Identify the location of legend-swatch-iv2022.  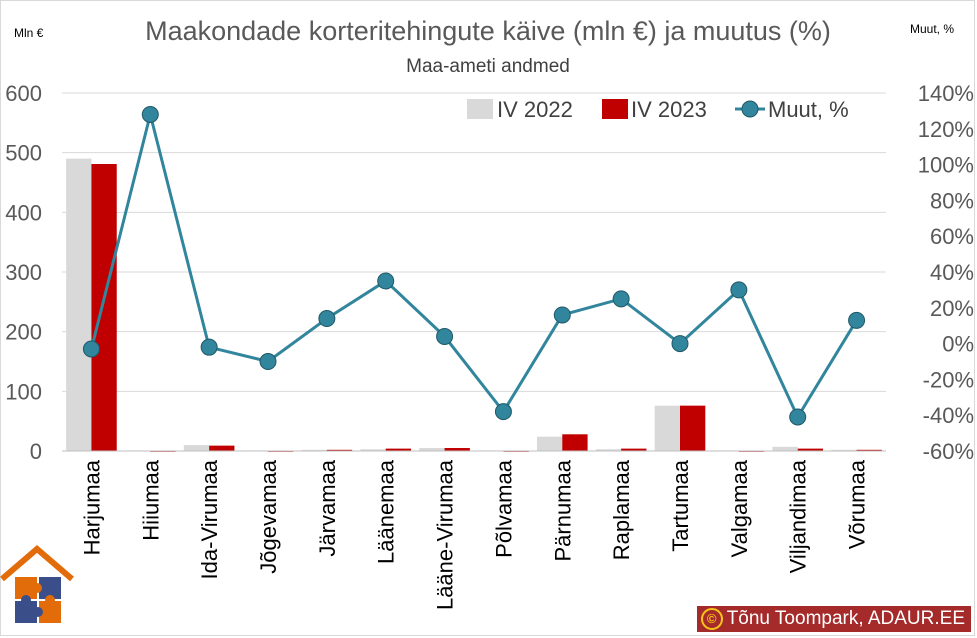
(480, 109).